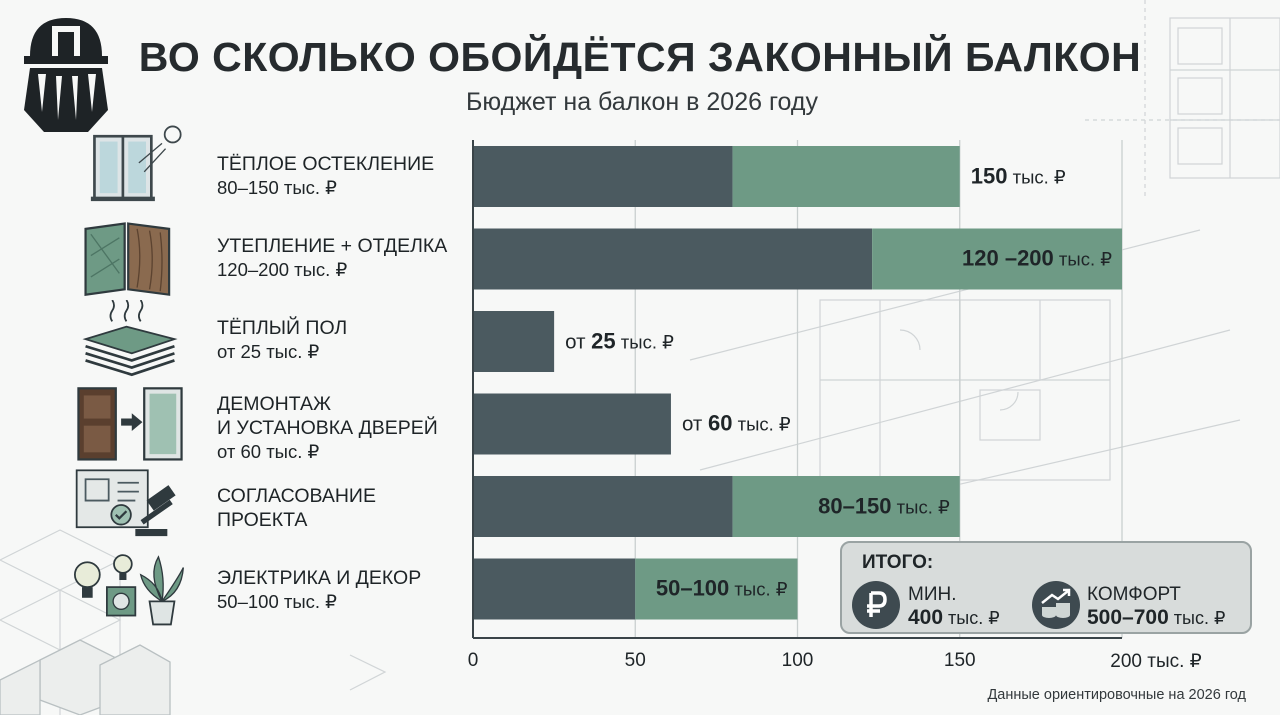  What do you see at coordinates (1156, 661) in the screenshot?
I see `x-tick-label: 200 тыс. ₽` at bounding box center [1156, 661].